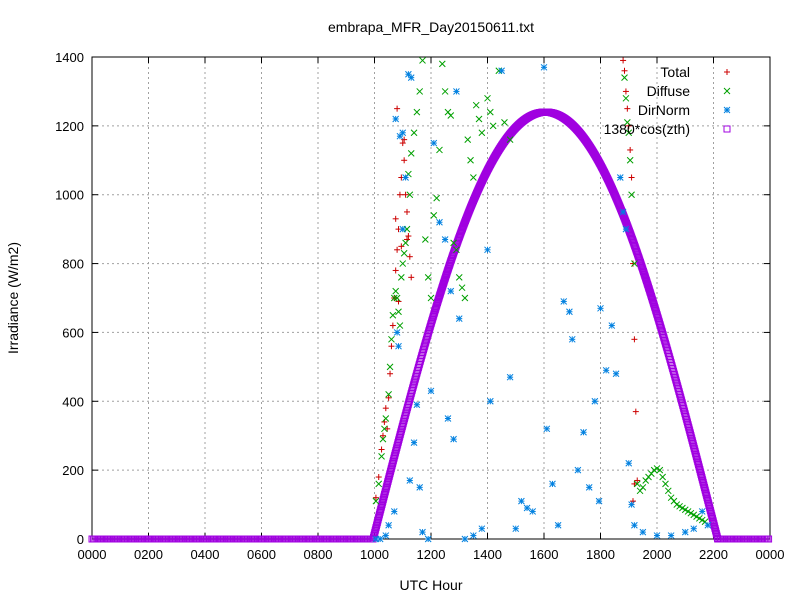  I want to click on y-tick-label: 0, so click(80, 539).